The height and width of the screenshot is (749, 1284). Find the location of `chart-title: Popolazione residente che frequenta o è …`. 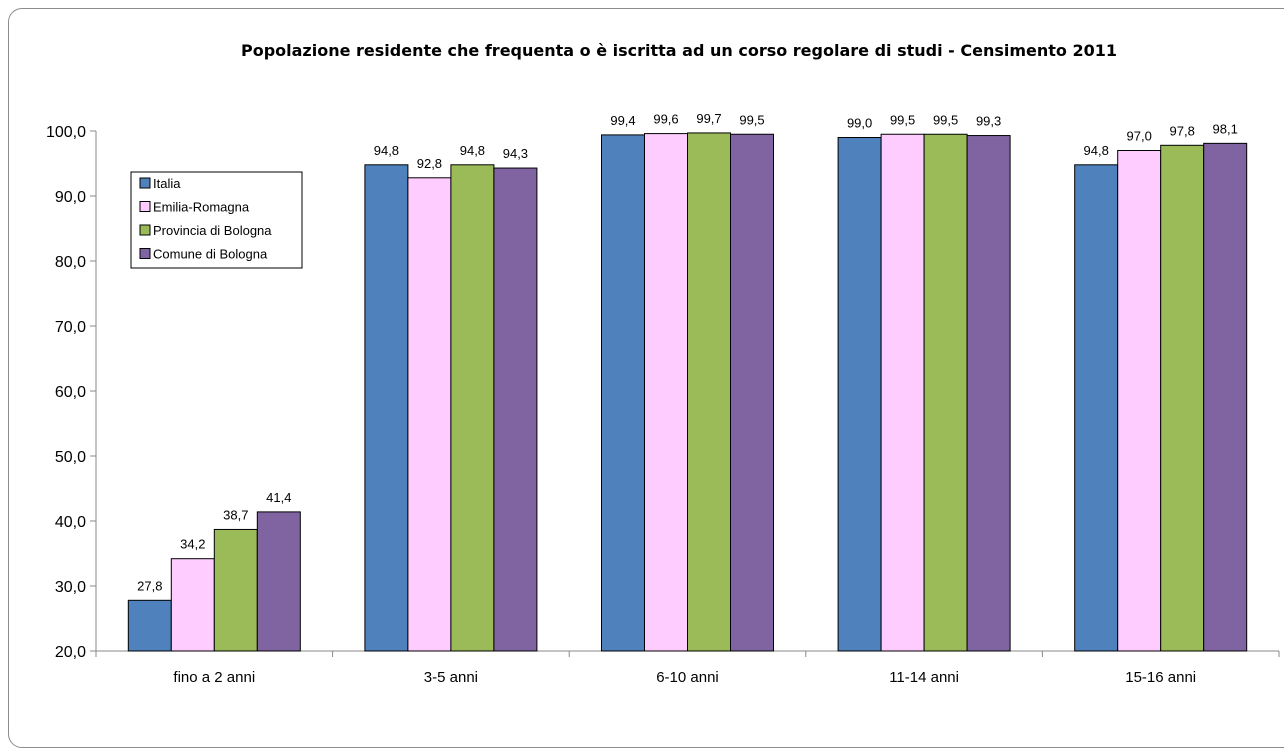

chart-title: Popolazione residente che frequenta o è … is located at coordinates (679, 50).